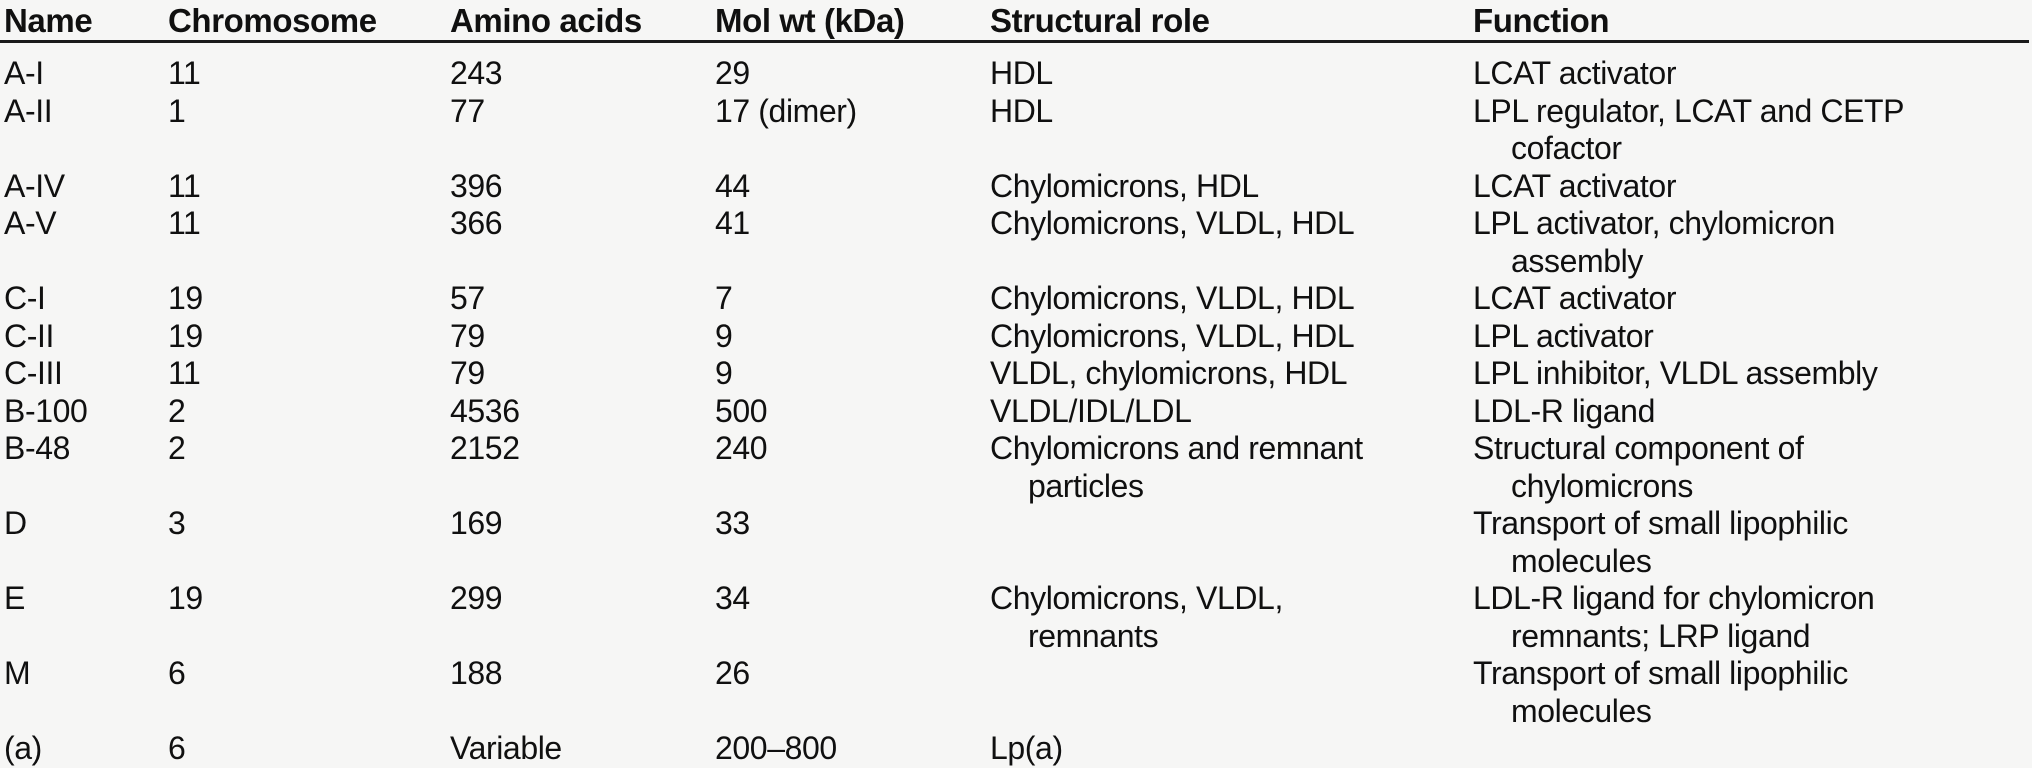 The width and height of the screenshot is (2032, 768). Describe the element at coordinates (37, 448) in the screenshot. I see `cell-line: B-48` at that location.